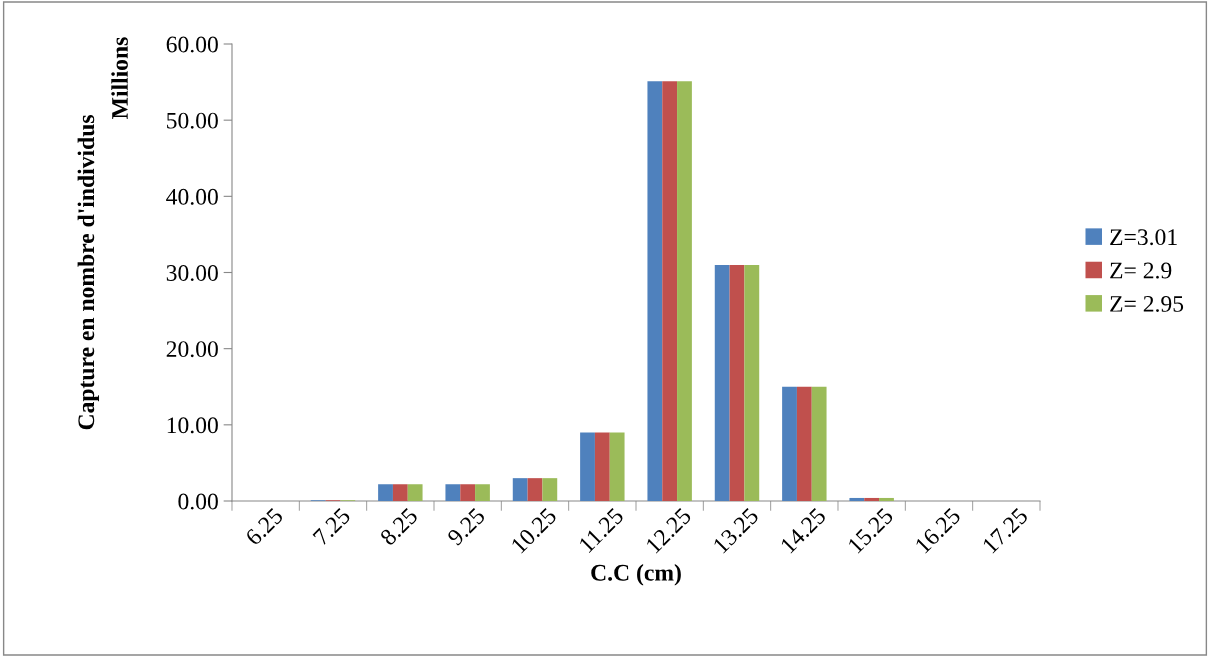 The height and width of the screenshot is (657, 1210). What do you see at coordinates (192, 273) in the screenshot?
I see `y-tick-label: 30.00` at bounding box center [192, 273].